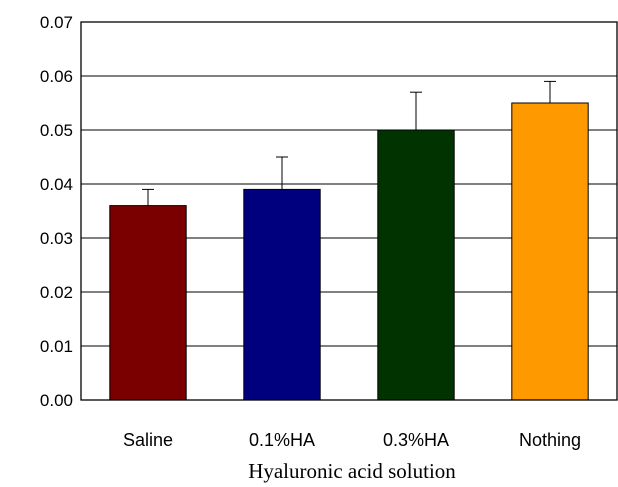 Image resolution: width=618 pixels, height=487 pixels. Describe the element at coordinates (416, 440) in the screenshot. I see `x-tick-label: 0.3%HA` at that location.